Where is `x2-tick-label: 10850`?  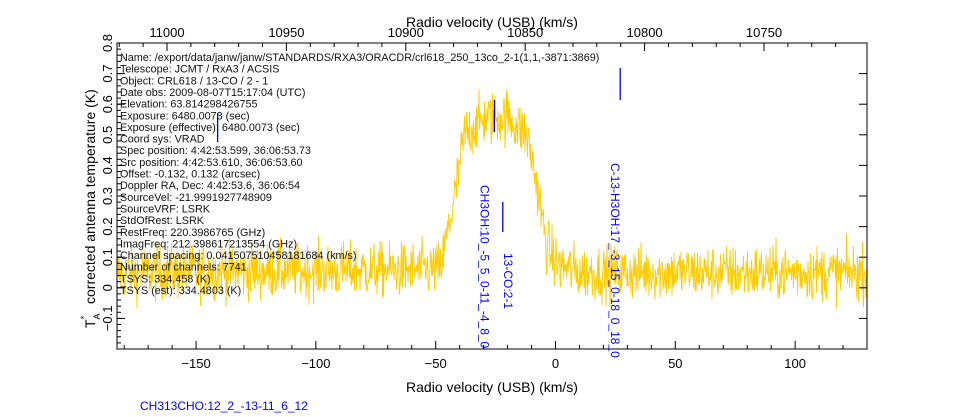
x2-tick-label: 10850 is located at coordinates (525, 32).